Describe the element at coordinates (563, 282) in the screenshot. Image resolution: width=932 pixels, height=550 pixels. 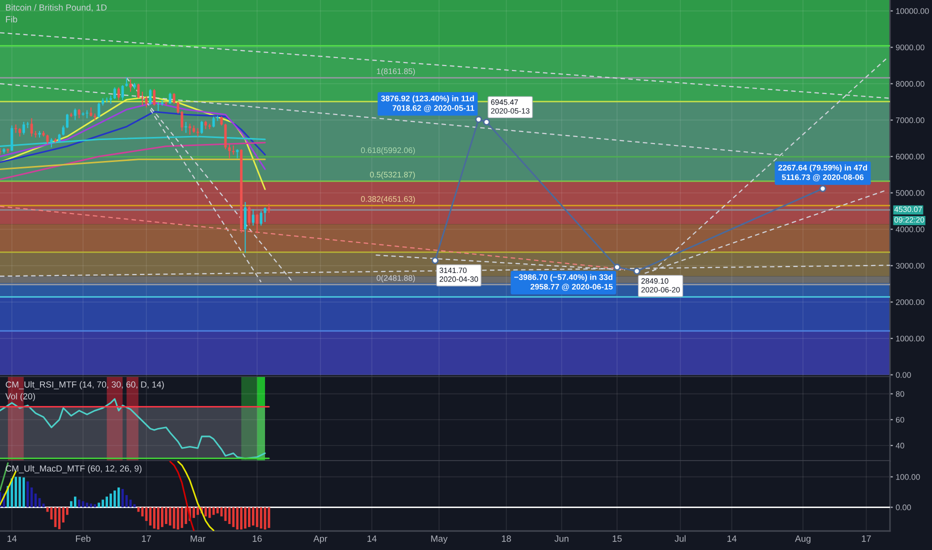
I see `data-label: −3986.70 (−57.40%) in 33d 2958.77 @ 2020-06-15` at that location.